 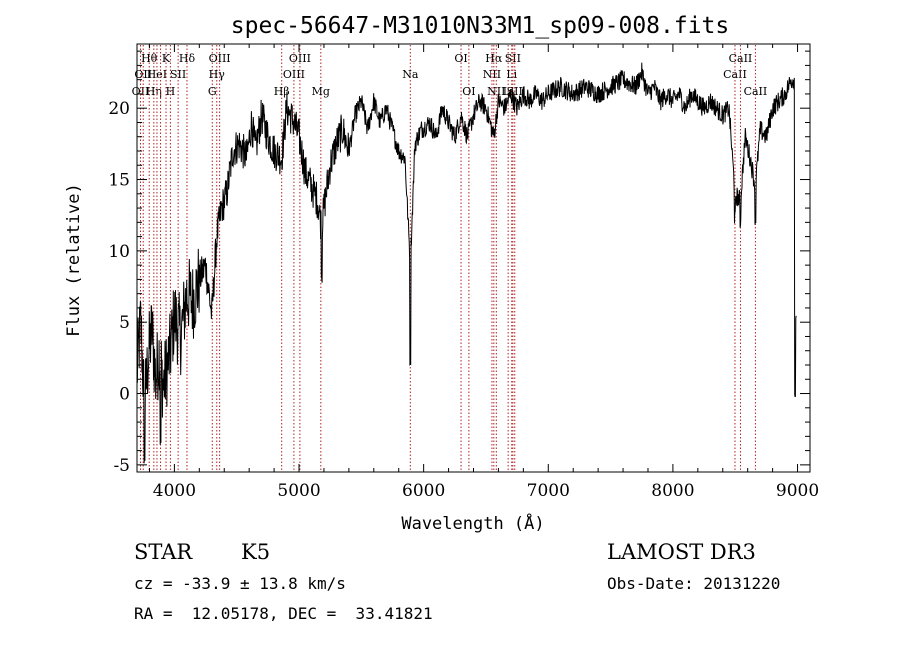 What do you see at coordinates (124, 323) in the screenshot?
I see `y-tick-label: 5` at bounding box center [124, 323].